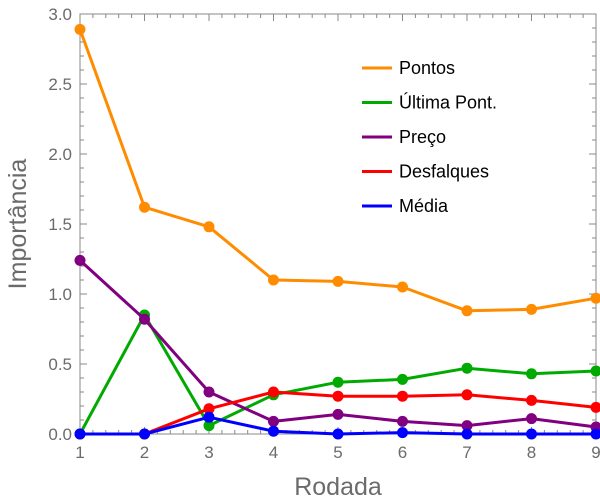 The width and height of the screenshot is (600, 501). What do you see at coordinates (208, 452) in the screenshot?
I see `x-tick-label: 3` at bounding box center [208, 452].